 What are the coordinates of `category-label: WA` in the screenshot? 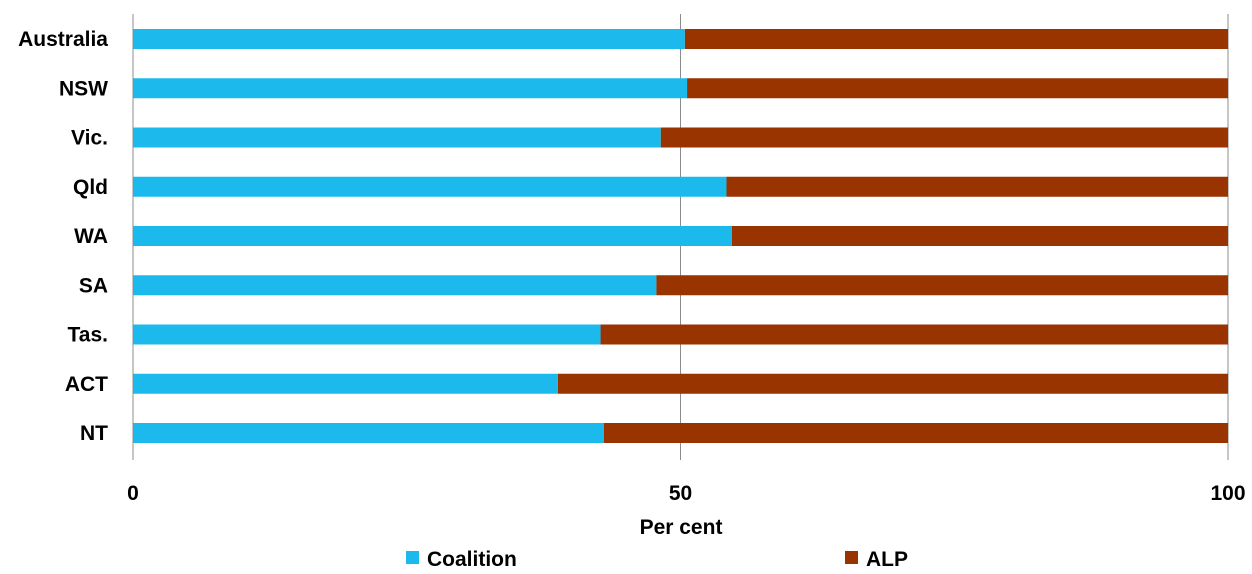 It's located at (91, 236).